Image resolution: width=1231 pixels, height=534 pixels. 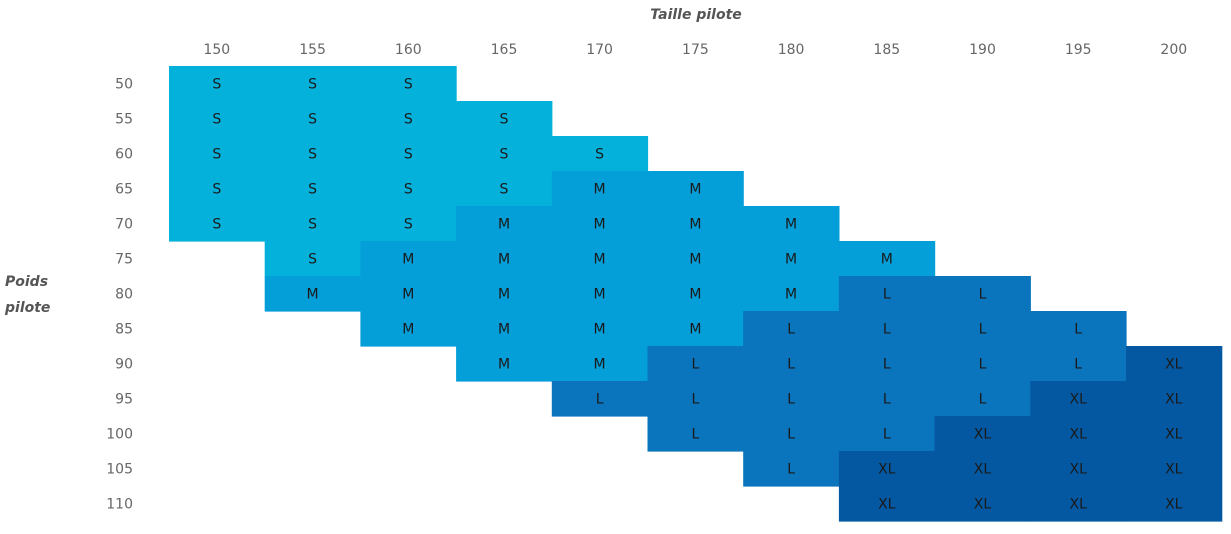 What do you see at coordinates (124, 120) in the screenshot?
I see `y-tick-label: 55` at bounding box center [124, 120].